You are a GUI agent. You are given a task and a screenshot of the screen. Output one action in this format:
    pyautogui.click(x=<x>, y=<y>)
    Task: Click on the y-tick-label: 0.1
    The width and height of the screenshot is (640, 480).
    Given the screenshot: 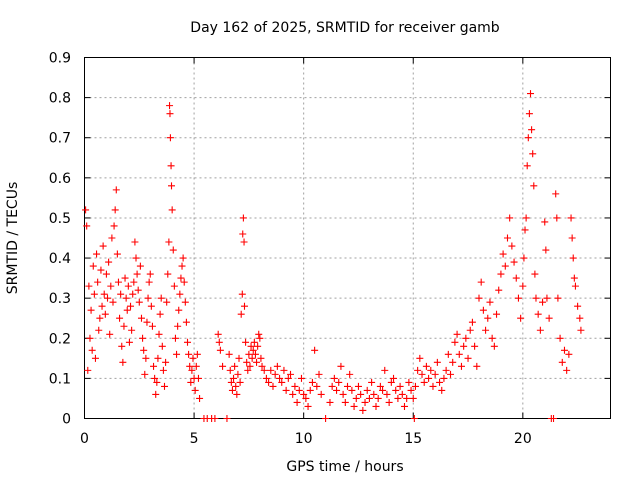 What is the action you would take?
    pyautogui.click(x=60, y=379)
    